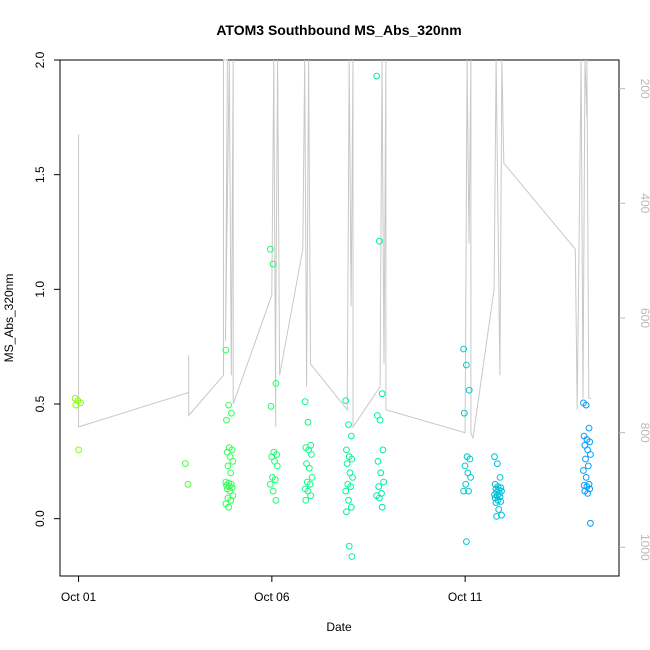  I want to click on y-tick-label: 1.0, so click(40, 289).